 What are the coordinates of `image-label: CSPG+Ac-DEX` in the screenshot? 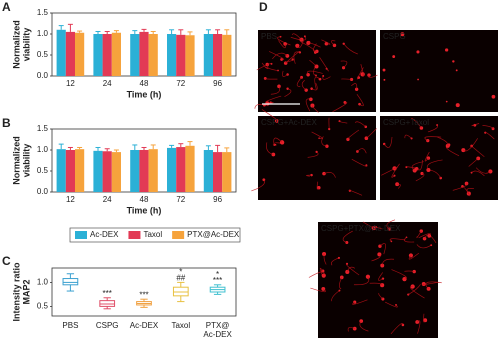 It's located at (289, 122).